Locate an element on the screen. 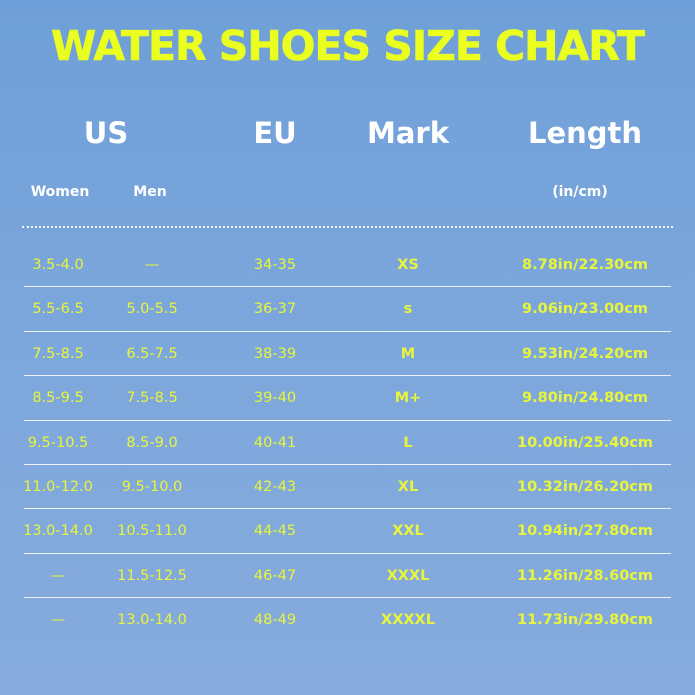 This screenshot has height=695, width=695. header-mark: Mark is located at coordinates (407, 133).